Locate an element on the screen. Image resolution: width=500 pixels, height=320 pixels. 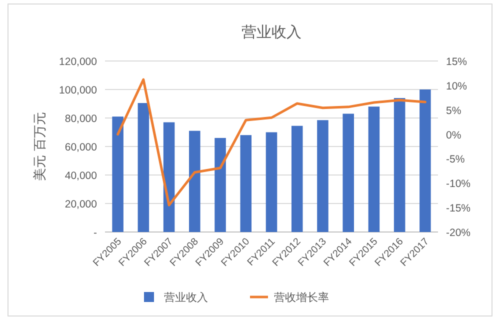
y-tick-label: - is located at coordinates (96, 233).